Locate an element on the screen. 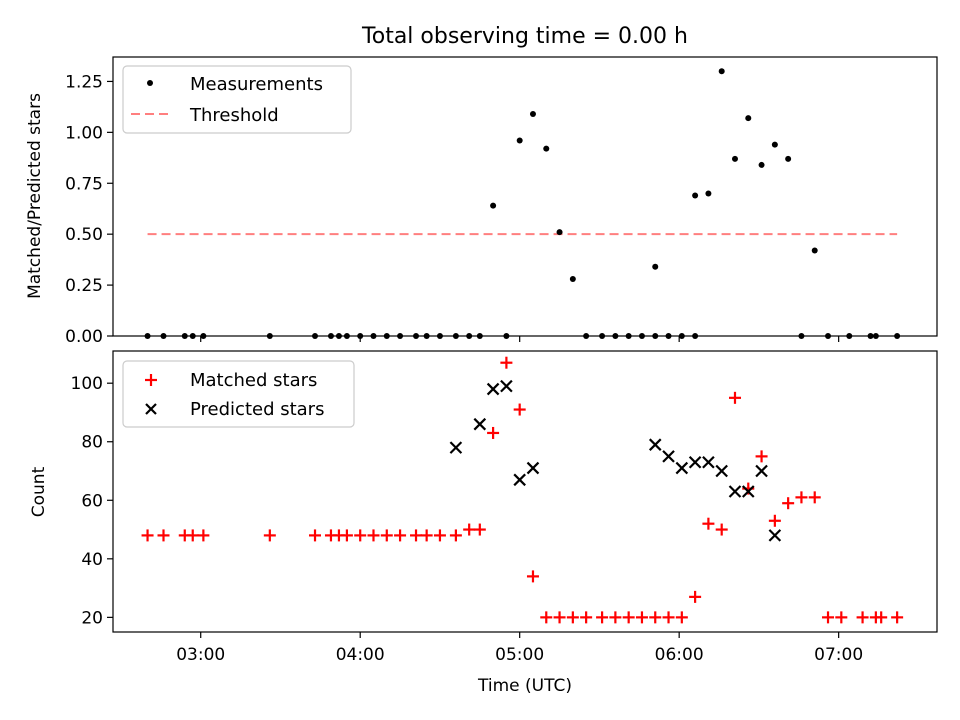 The image size is (960, 720). top-y-tick-label-3: 0.75 is located at coordinates (84, 184).